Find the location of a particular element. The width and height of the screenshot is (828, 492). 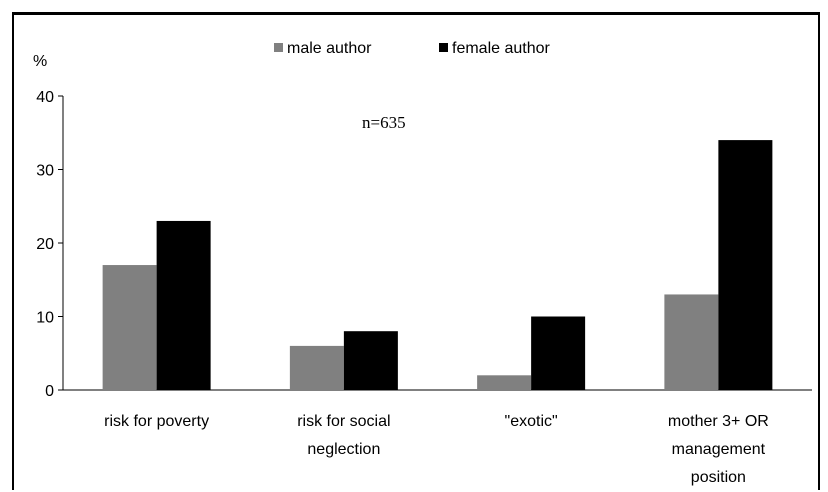

y-tick-label: 10 is located at coordinates (45, 318).